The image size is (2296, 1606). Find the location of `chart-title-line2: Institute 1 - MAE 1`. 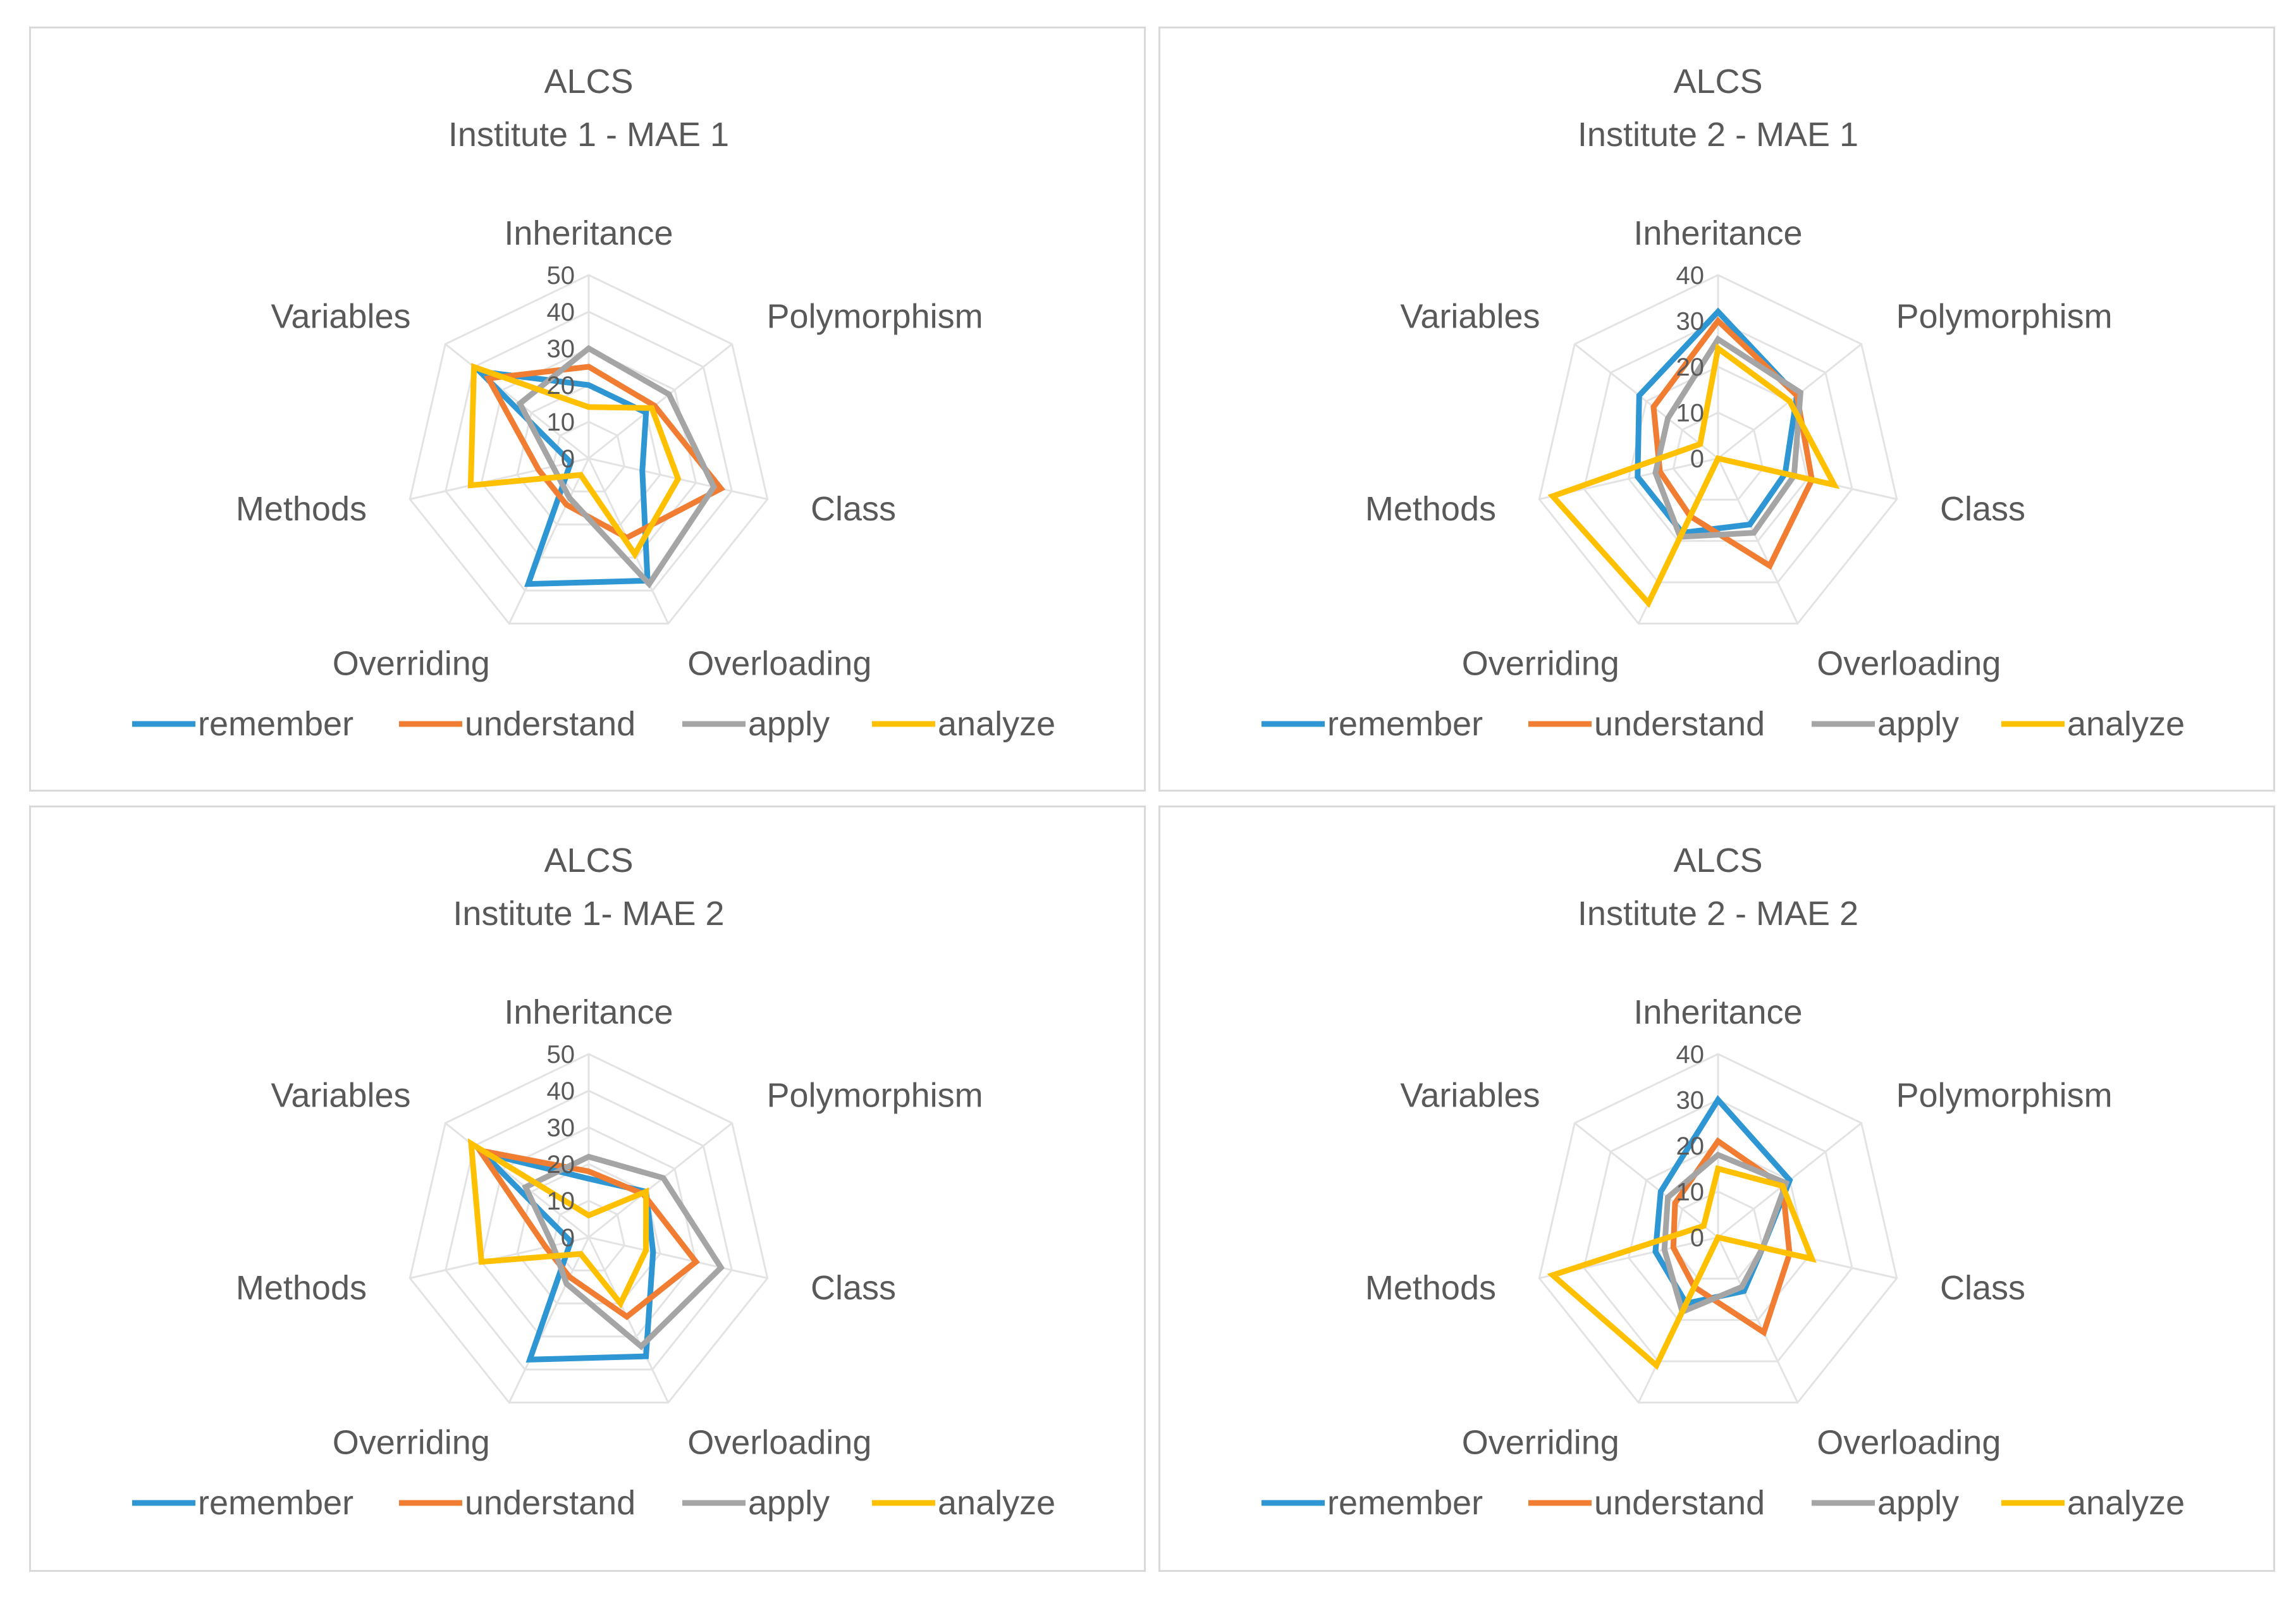

chart-title-line2: Institute 1 - MAE 1 is located at coordinates (588, 135).